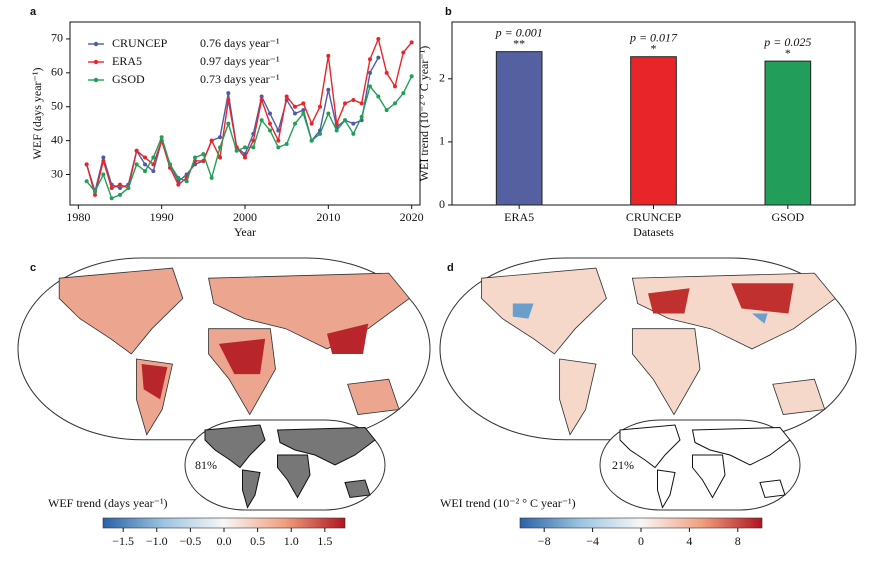 This screenshot has width=892, height=584. Describe the element at coordinates (224, 541) in the screenshot. I see `colorbar-tick-label: 0.0` at that location.